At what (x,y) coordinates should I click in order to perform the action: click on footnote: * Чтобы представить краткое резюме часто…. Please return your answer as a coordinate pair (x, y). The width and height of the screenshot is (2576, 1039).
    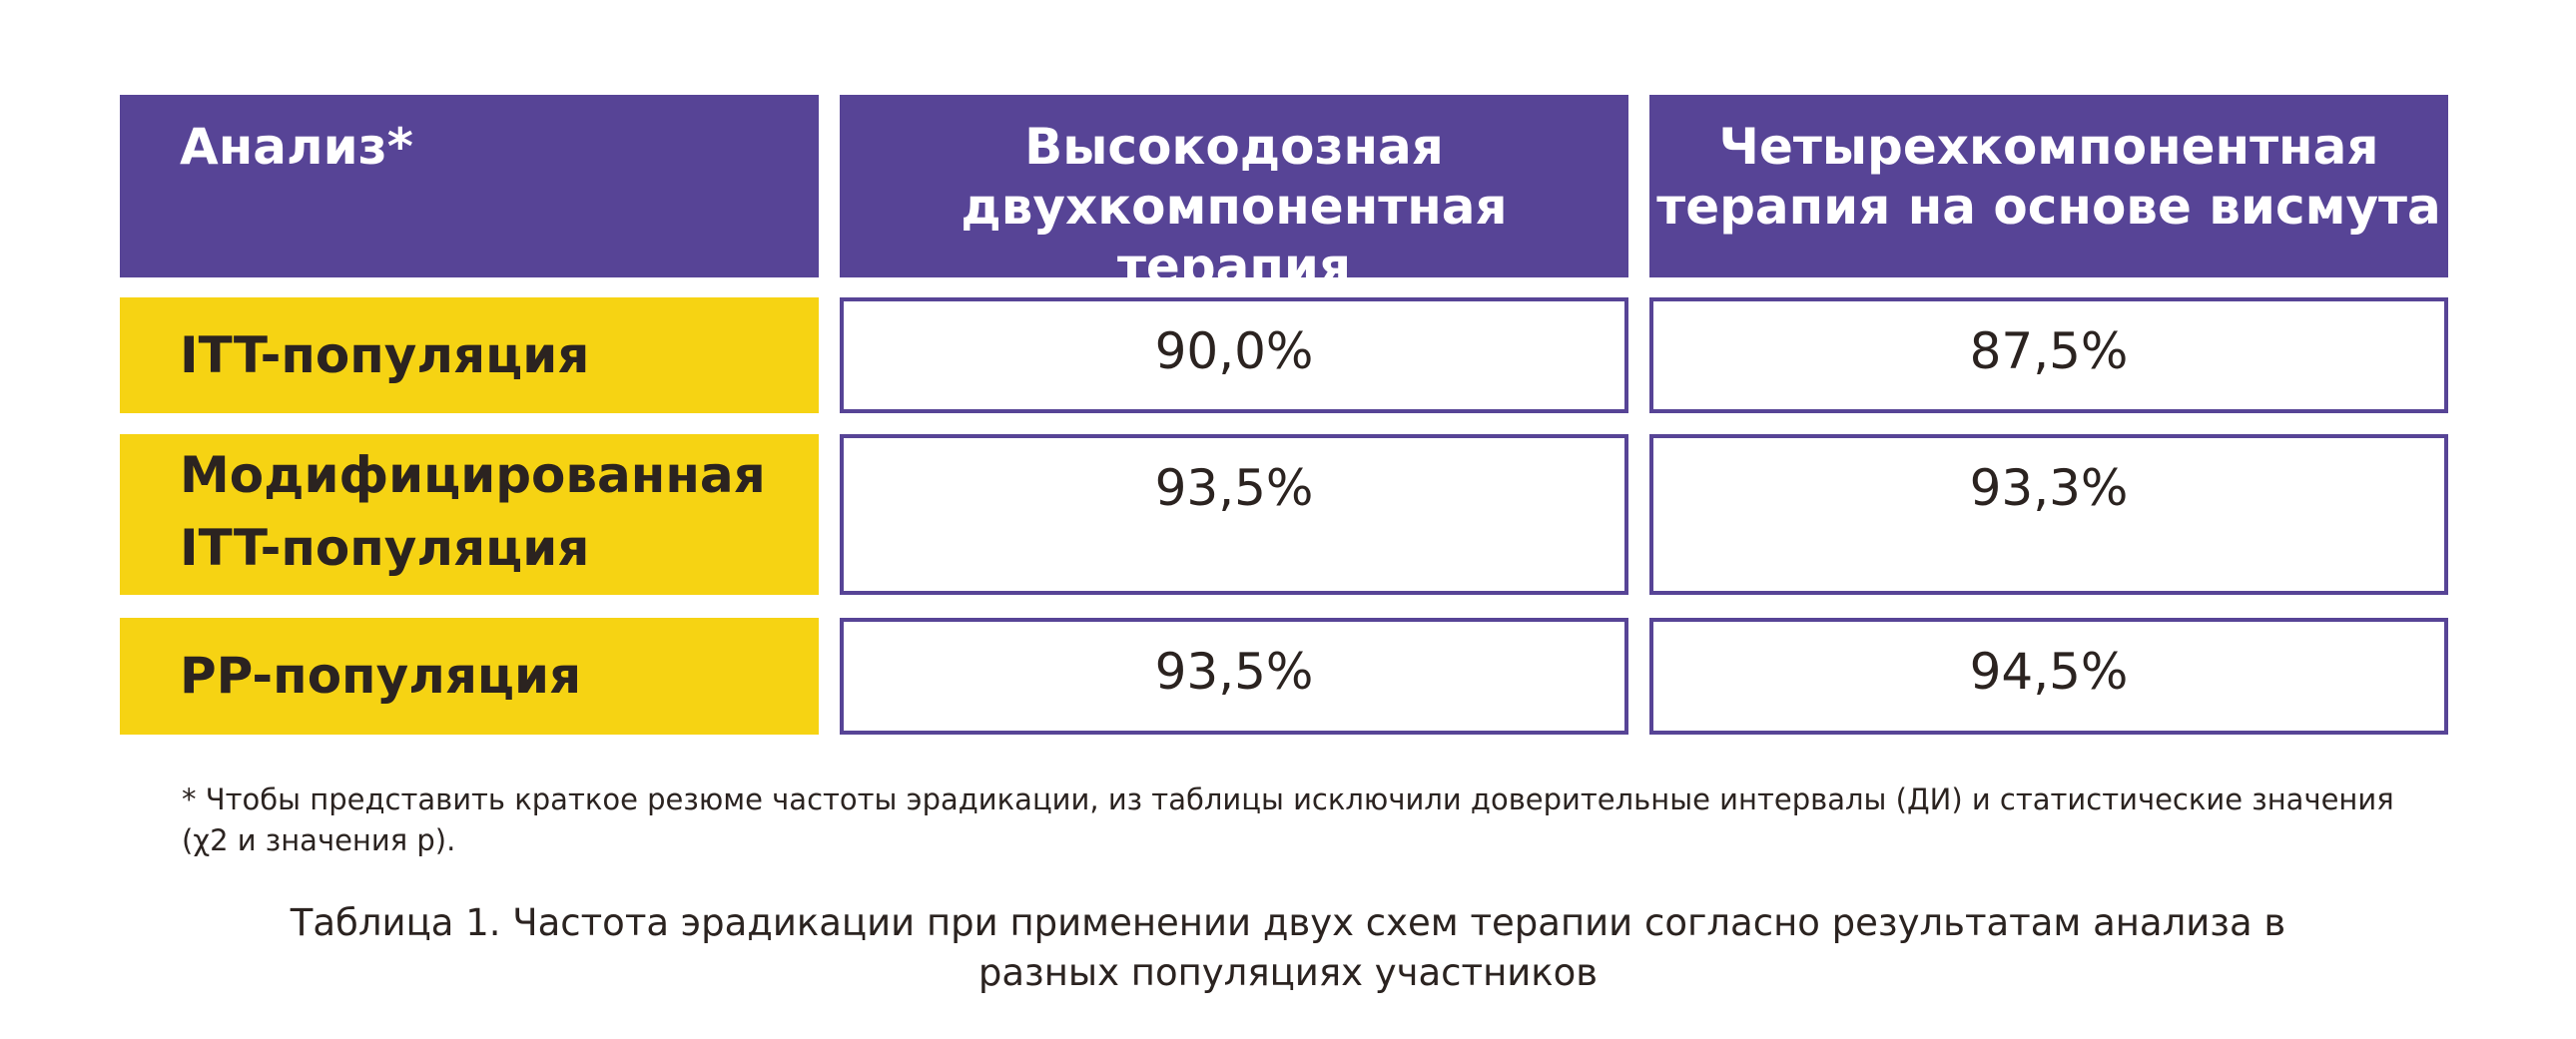
    Looking at the image, I should click on (1310, 820).